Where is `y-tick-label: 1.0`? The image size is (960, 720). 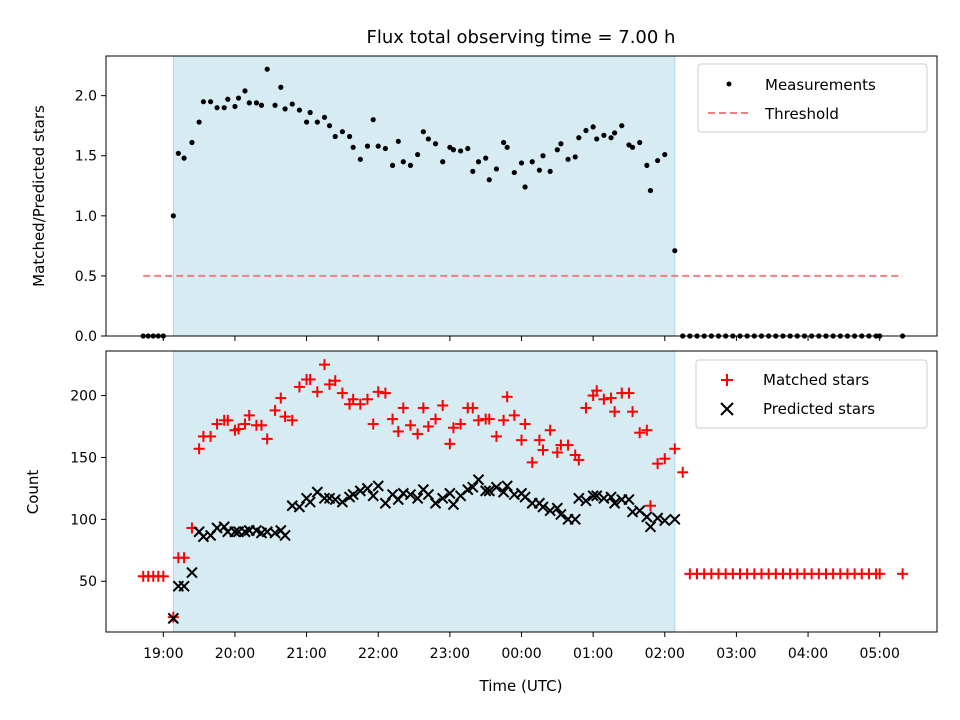
y-tick-label: 1.0 is located at coordinates (86, 217).